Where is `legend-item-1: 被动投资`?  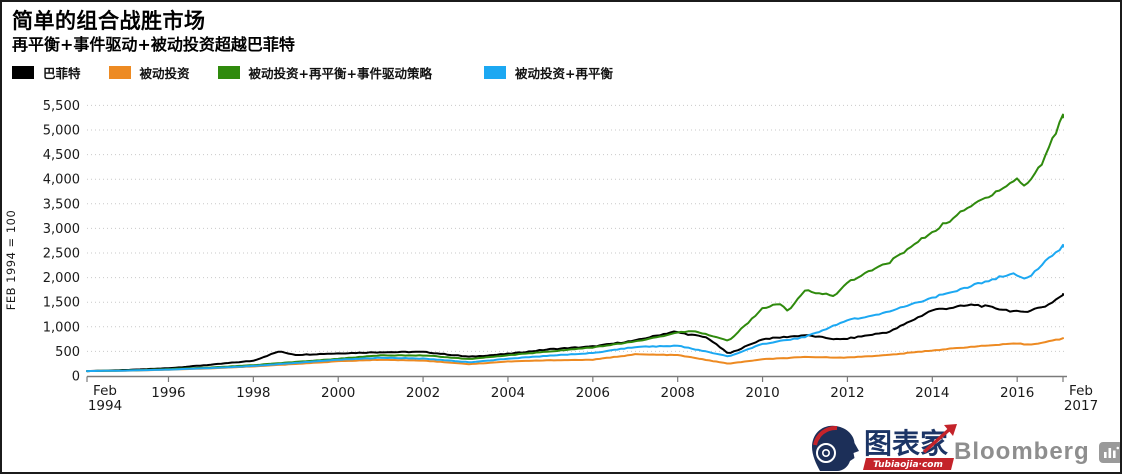 legend-item-1: 被动投资 is located at coordinates (149, 72).